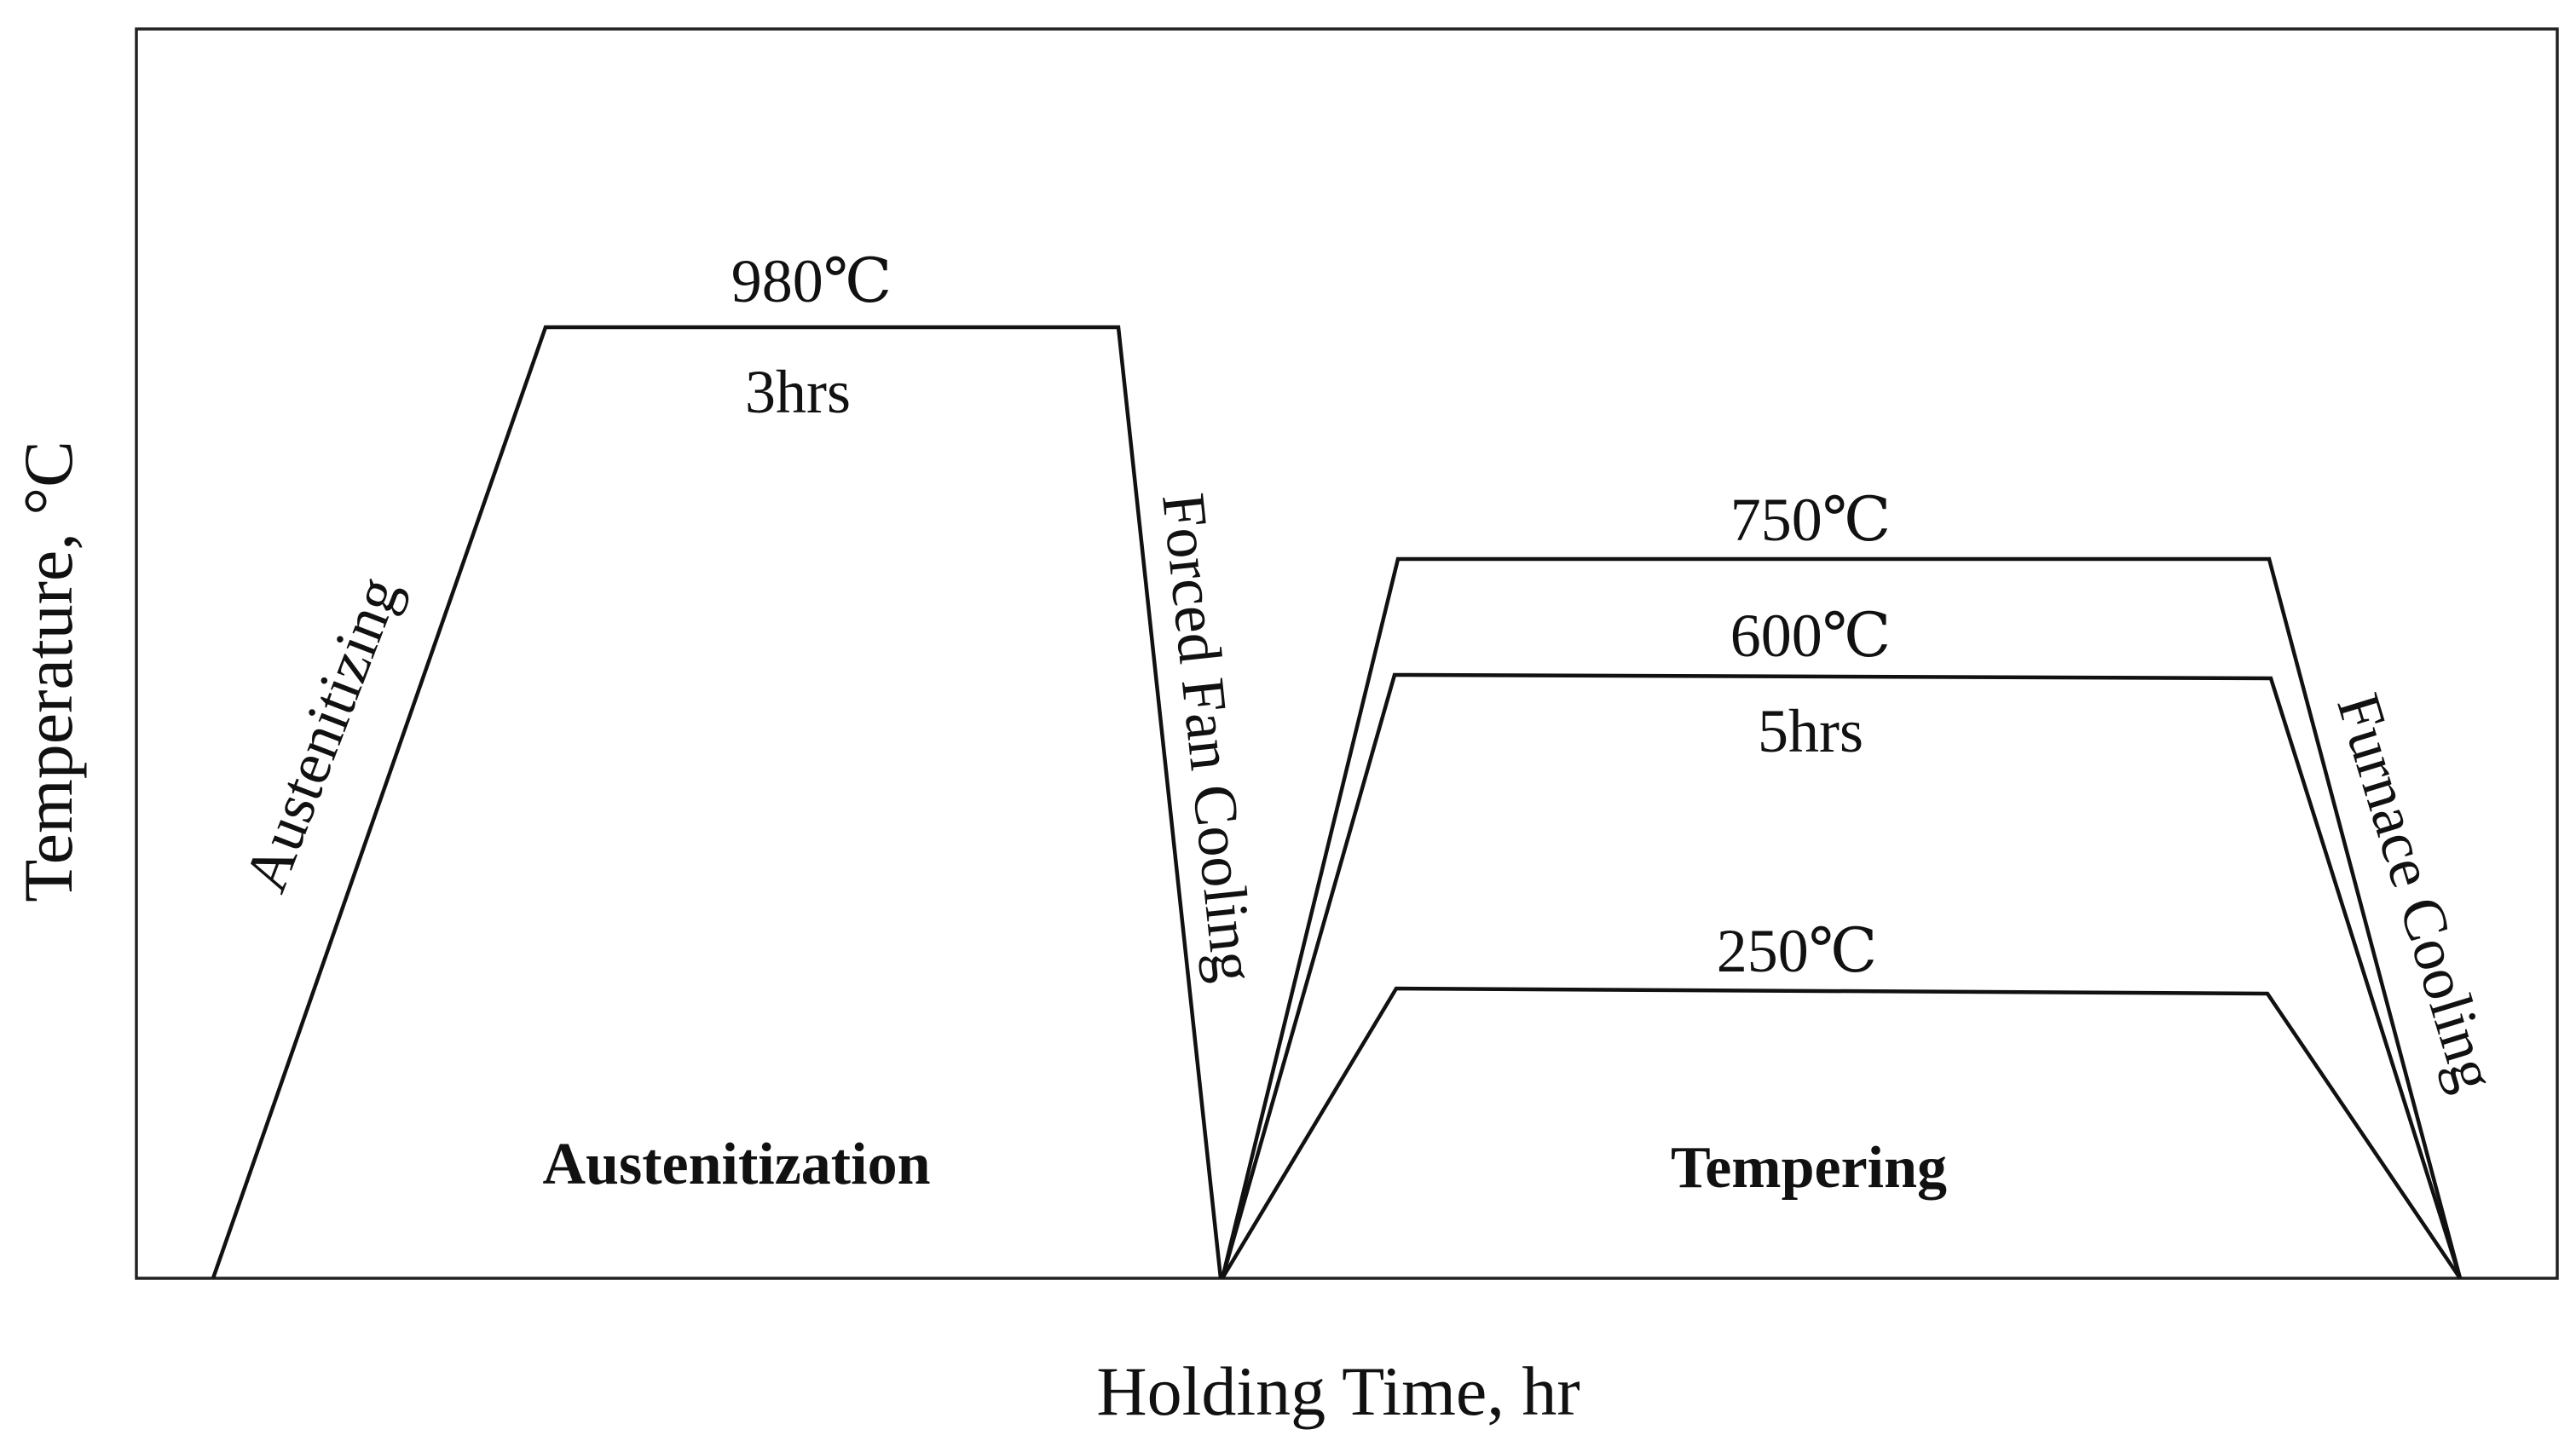 The width and height of the screenshot is (2576, 1441). What do you see at coordinates (1797, 951) in the screenshot?
I see `tempering-250-label: 250℃` at bounding box center [1797, 951].